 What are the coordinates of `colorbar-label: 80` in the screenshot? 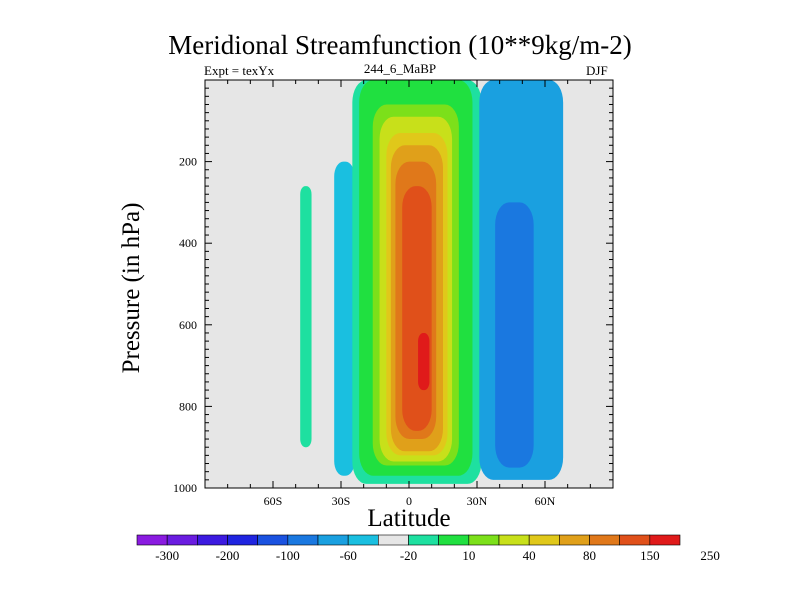 It's located at (589, 555).